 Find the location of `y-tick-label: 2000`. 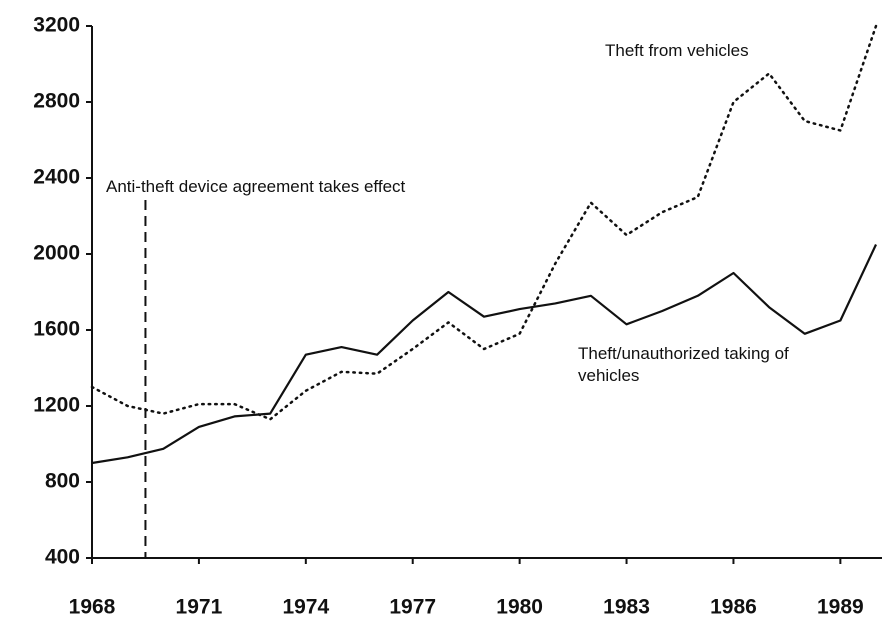

y-tick-label: 2000 is located at coordinates (56, 253).